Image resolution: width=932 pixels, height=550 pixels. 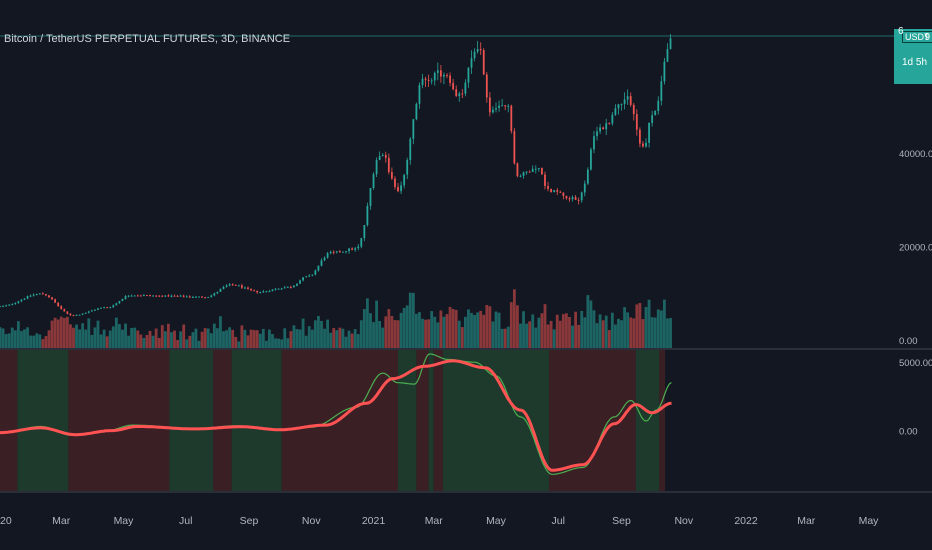 What do you see at coordinates (185, 521) in the screenshot?
I see `date-axis-tick: Jul` at bounding box center [185, 521].